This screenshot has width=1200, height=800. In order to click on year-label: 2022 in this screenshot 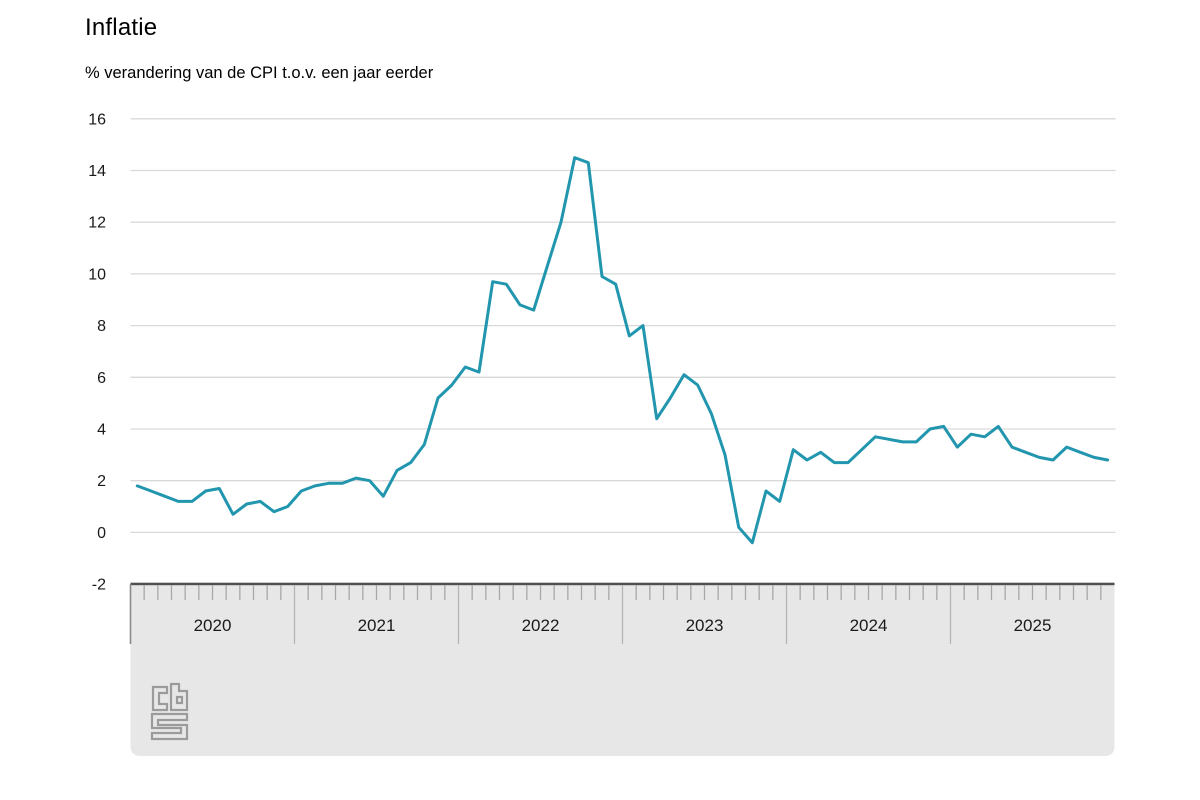, I will do `click(541, 625)`.